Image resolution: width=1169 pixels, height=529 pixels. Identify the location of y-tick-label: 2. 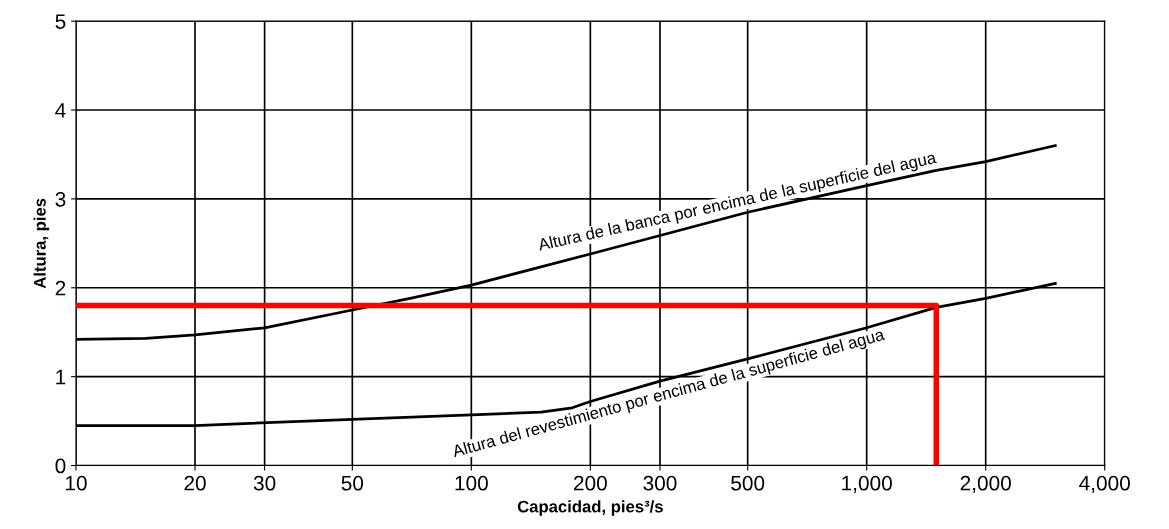
(60, 288).